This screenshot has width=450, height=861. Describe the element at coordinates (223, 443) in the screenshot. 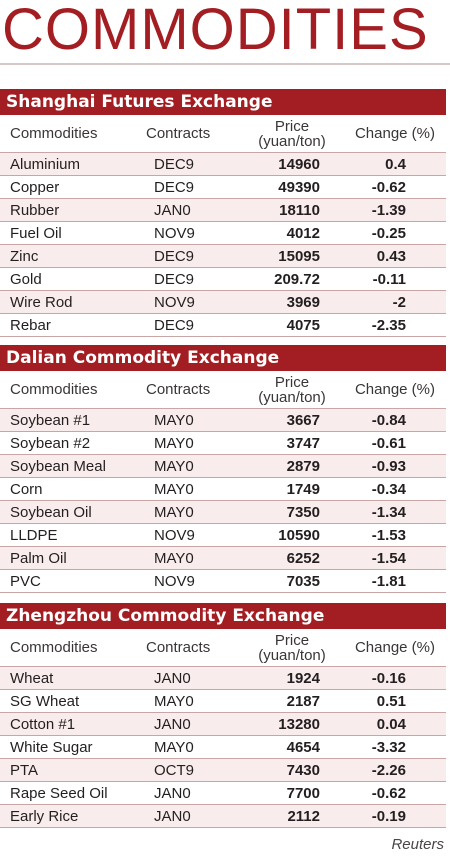

I see `table-row: Soybean #2 MAY0 3747 -0.61` at that location.